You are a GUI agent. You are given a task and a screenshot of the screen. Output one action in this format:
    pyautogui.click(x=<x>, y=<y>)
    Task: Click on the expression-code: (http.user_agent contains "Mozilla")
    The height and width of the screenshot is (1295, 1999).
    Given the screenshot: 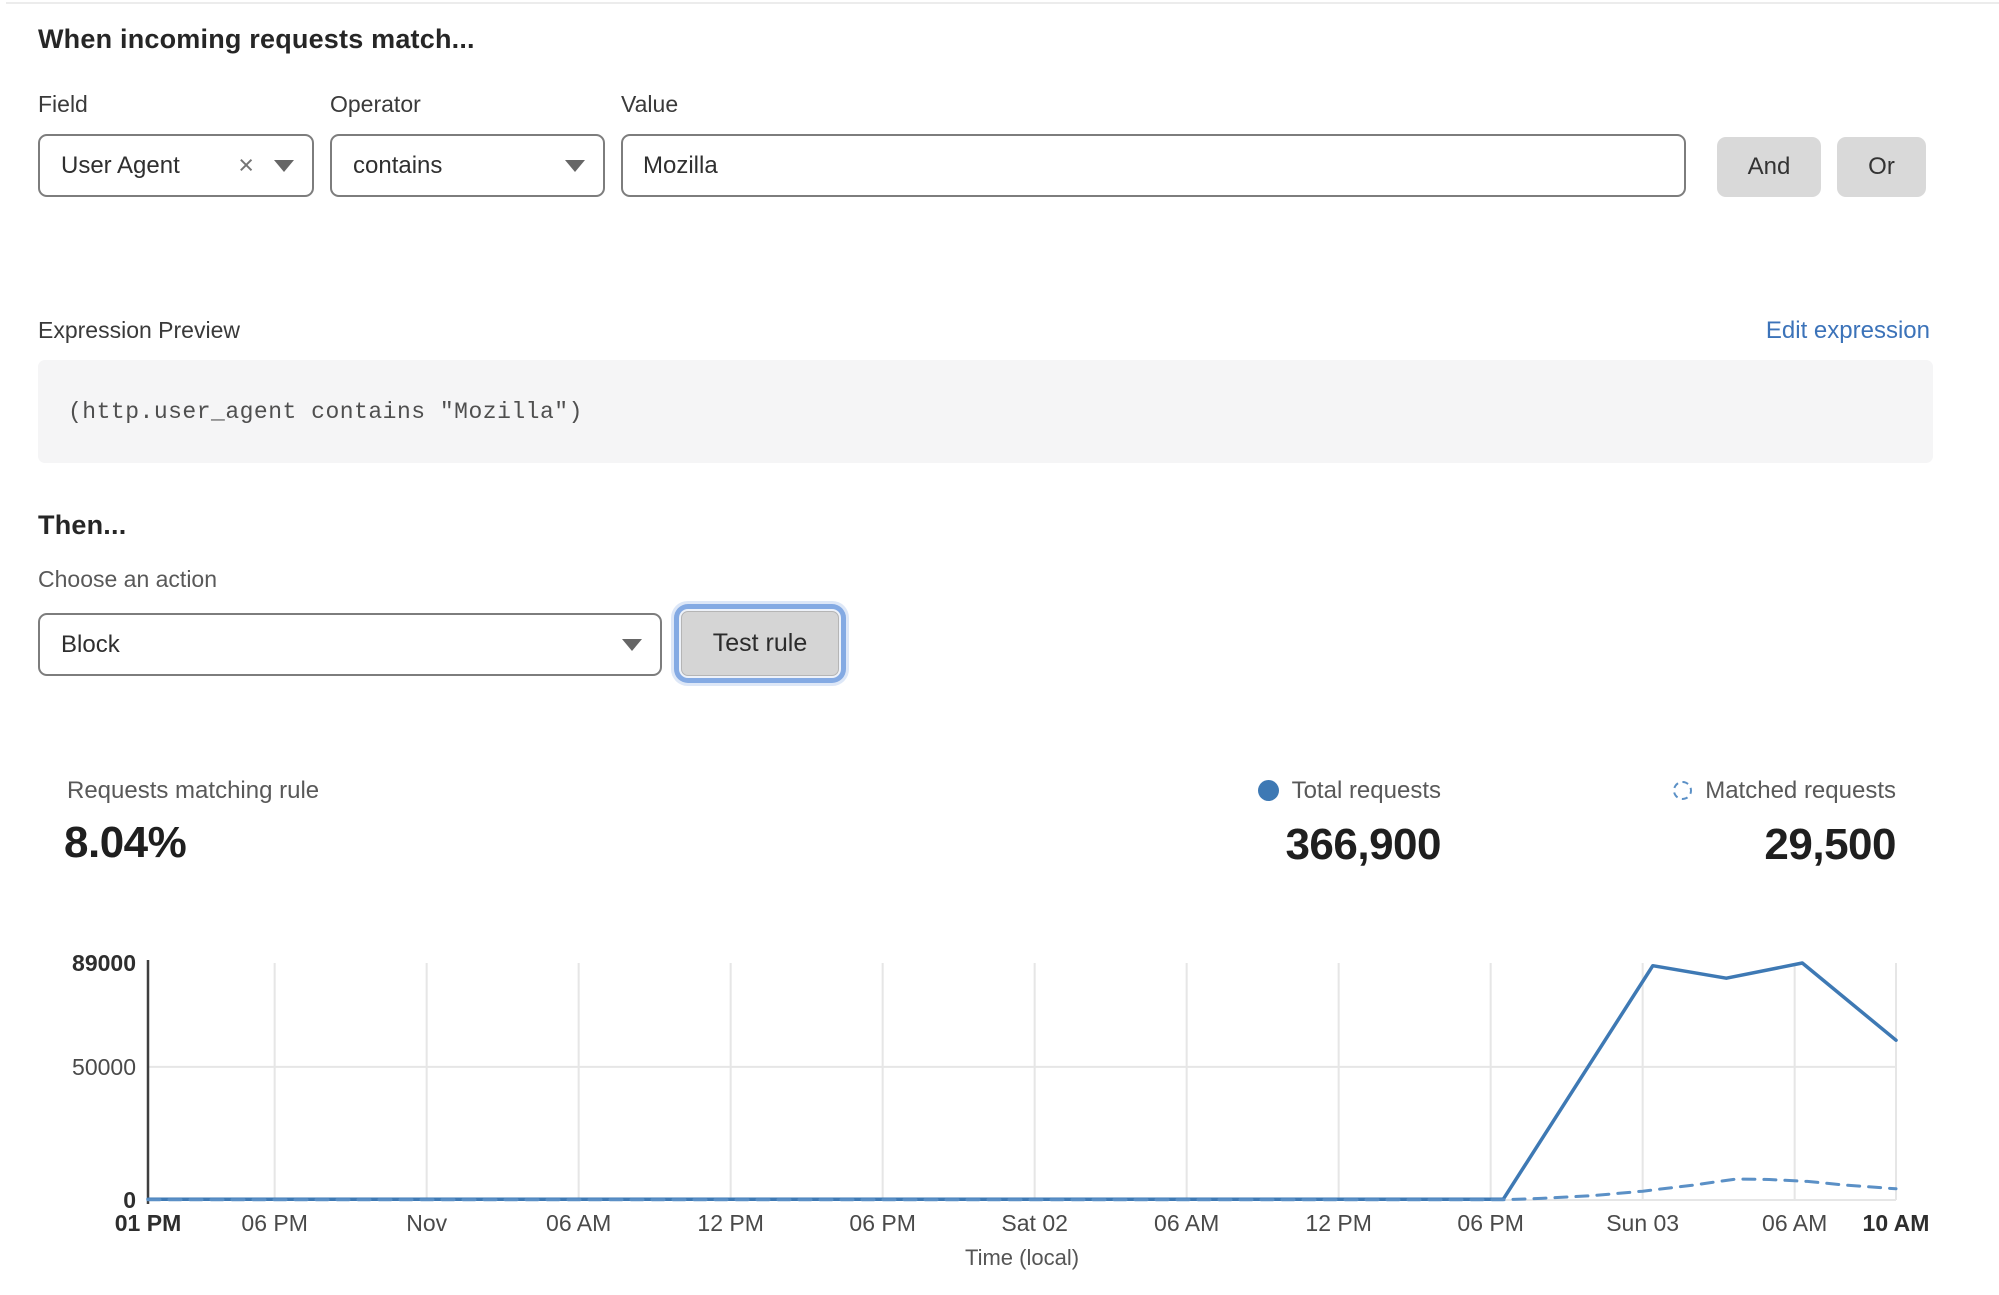 What is the action you would take?
    pyautogui.click(x=325, y=411)
    